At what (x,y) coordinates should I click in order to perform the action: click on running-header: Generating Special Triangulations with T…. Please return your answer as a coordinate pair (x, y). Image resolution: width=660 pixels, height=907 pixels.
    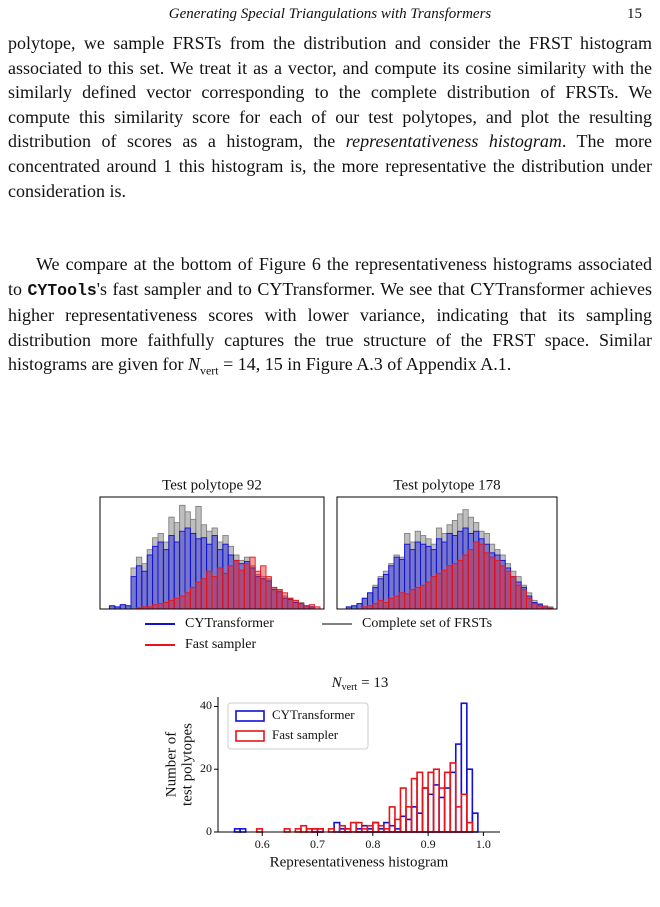
    Looking at the image, I should click on (330, 14).